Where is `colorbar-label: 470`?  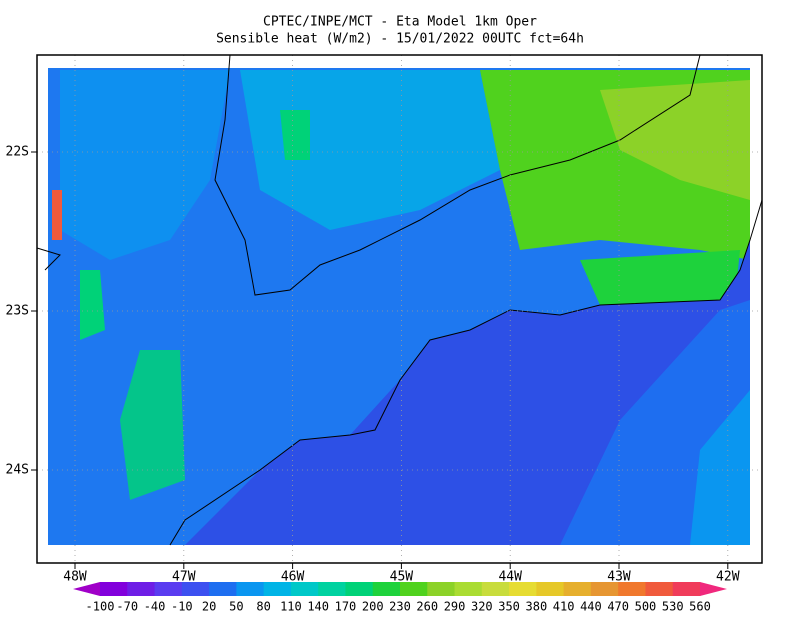
colorbar-label: 470 is located at coordinates (618, 607).